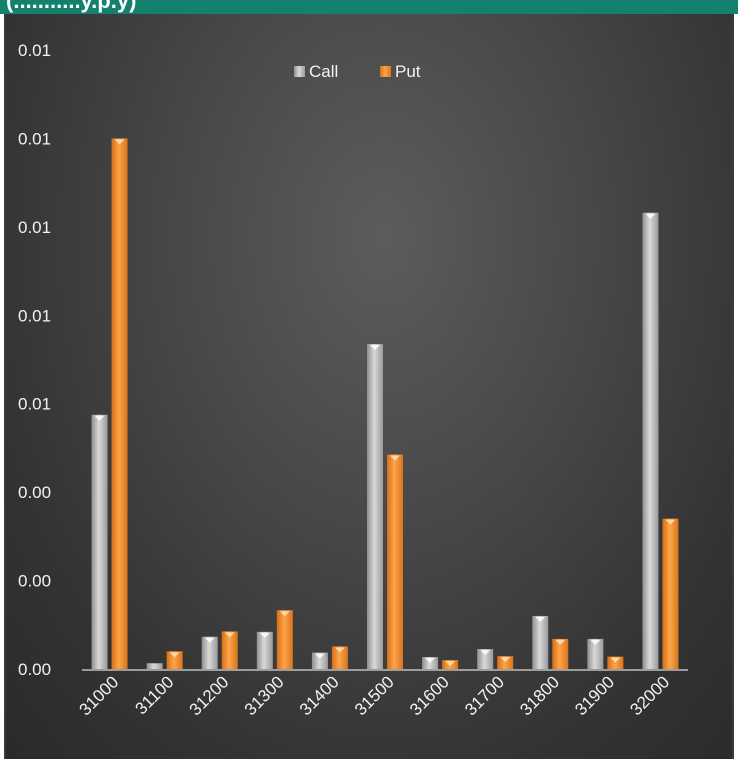 This screenshot has height=759, width=738. Describe the element at coordinates (299, 71) in the screenshot. I see `legend-swatch-call` at that location.